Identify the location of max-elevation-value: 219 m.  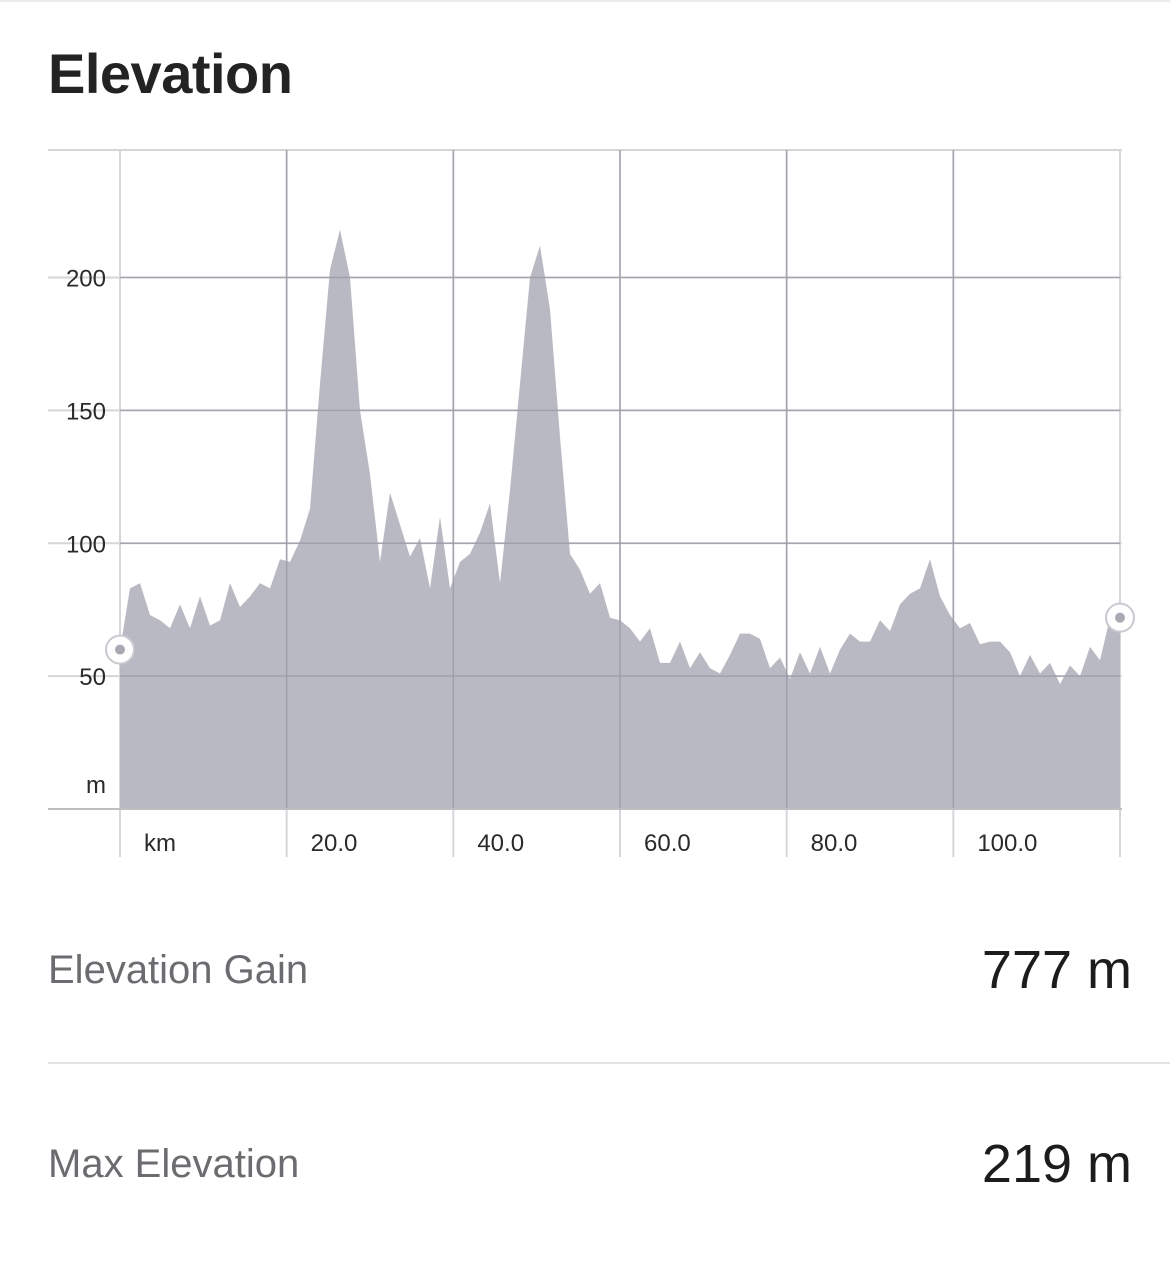
(1056, 1164).